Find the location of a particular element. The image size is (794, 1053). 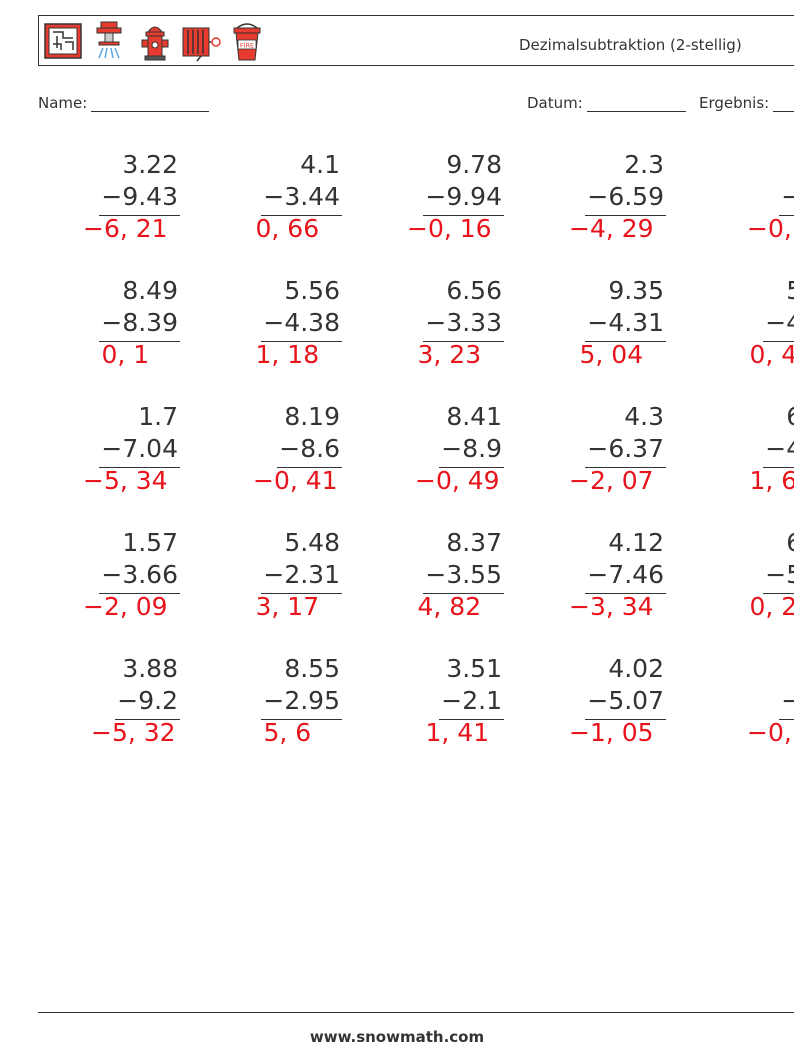

answer: −2, 07 is located at coordinates (611, 480).